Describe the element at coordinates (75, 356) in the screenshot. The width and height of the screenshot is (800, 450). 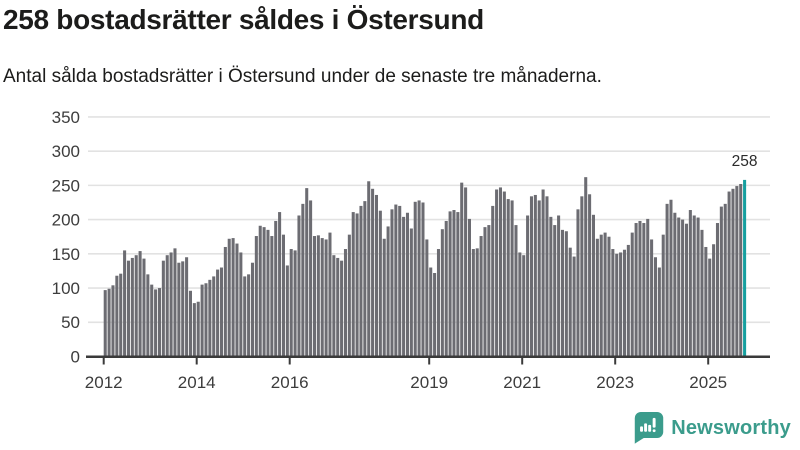
I see `y-tick-label: 0` at that location.